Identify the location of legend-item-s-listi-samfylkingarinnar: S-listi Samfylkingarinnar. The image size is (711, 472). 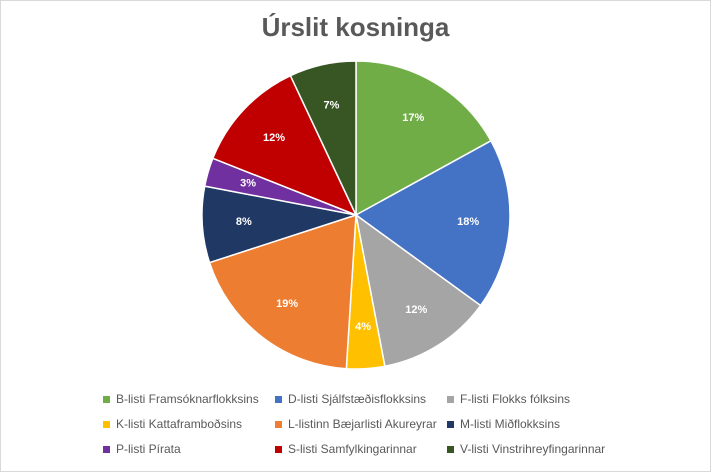
(361, 449).